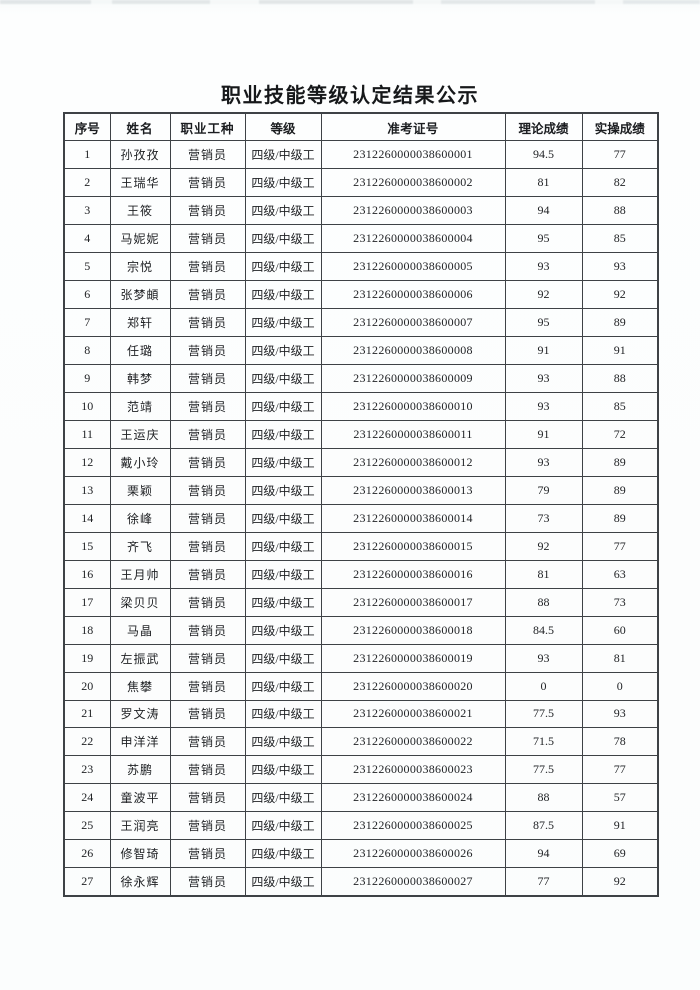 This screenshot has height=990, width=700. What do you see at coordinates (413, 882) in the screenshot?
I see `table-cell: 2312260000038600027` at bounding box center [413, 882].